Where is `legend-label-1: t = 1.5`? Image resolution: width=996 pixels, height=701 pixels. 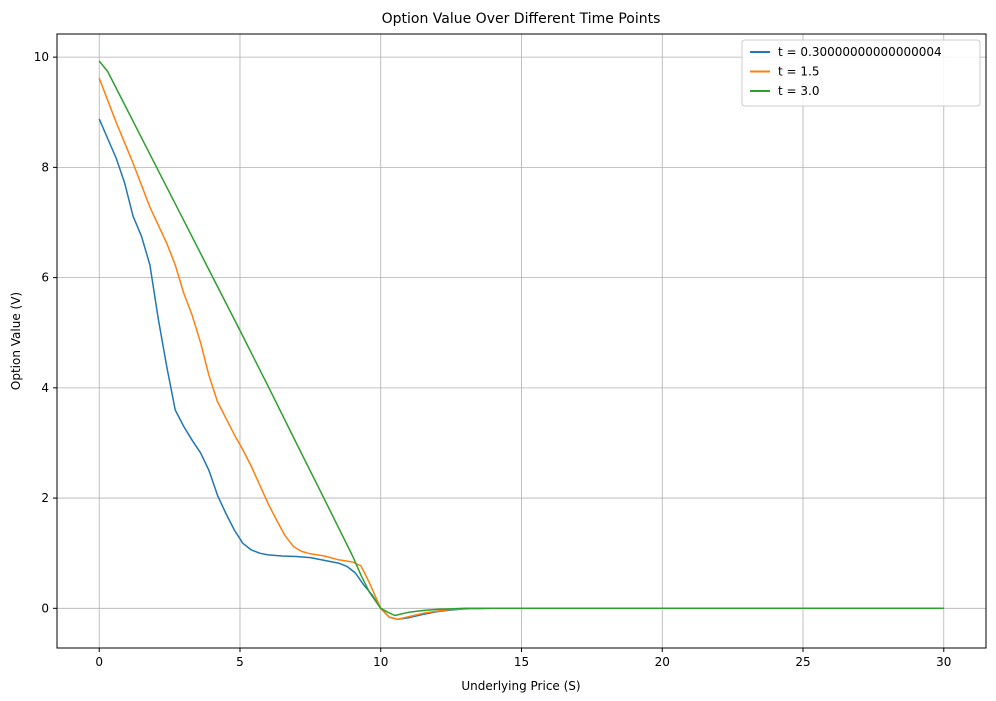 legend-label-1: t = 1.5 is located at coordinates (798, 72).